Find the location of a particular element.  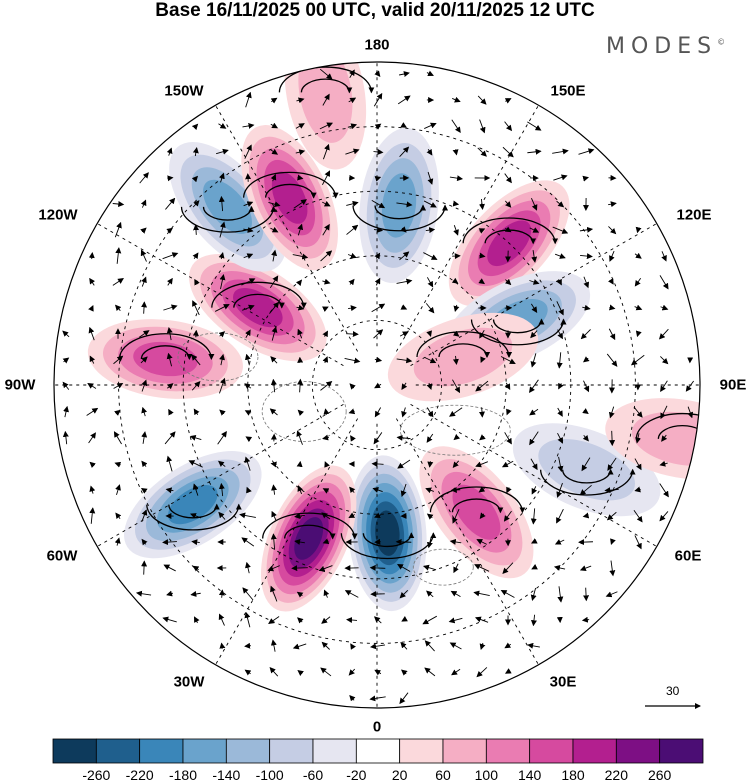

colorbar-tick: -220 is located at coordinates (139, 775).